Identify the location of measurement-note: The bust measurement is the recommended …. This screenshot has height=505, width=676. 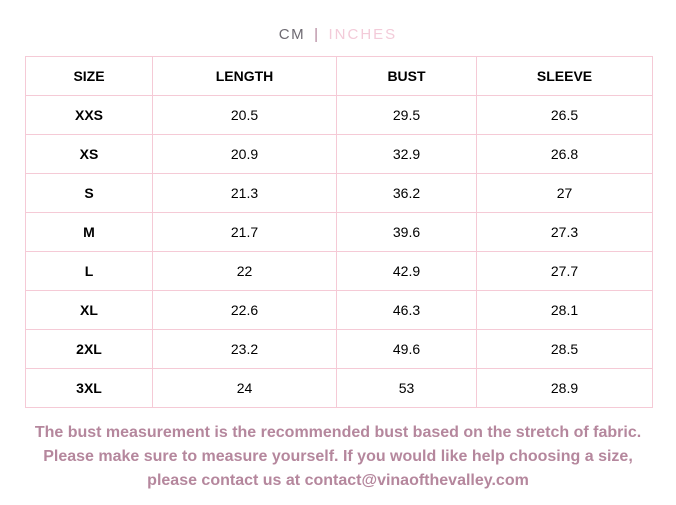
(338, 457).